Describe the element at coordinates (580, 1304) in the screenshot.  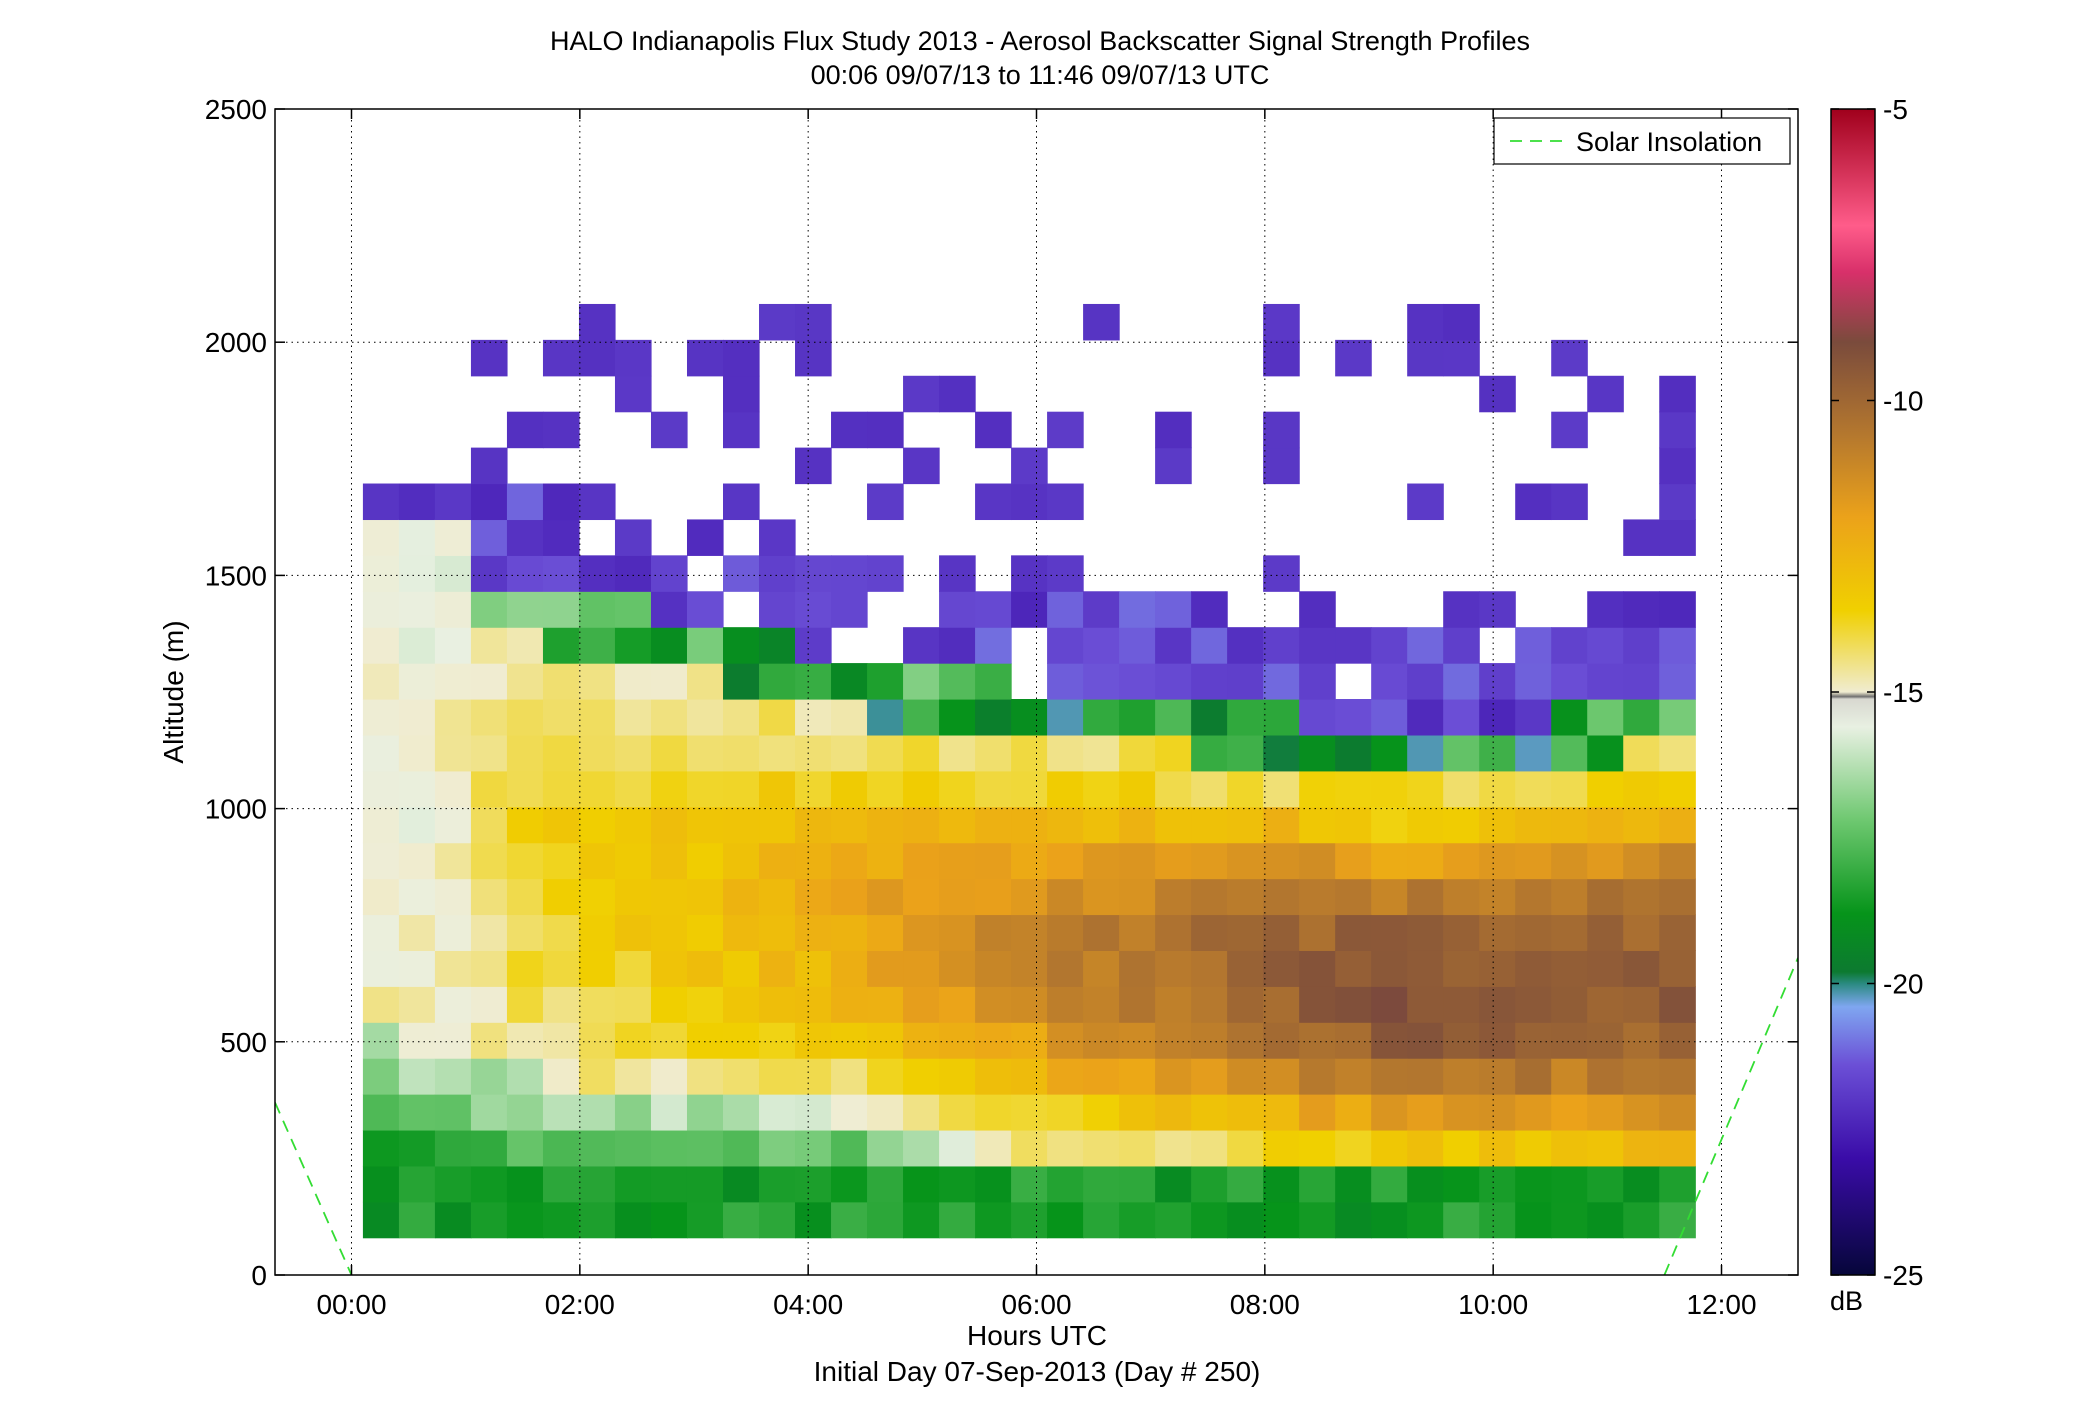
I see `x-tick-label: 02:00` at that location.